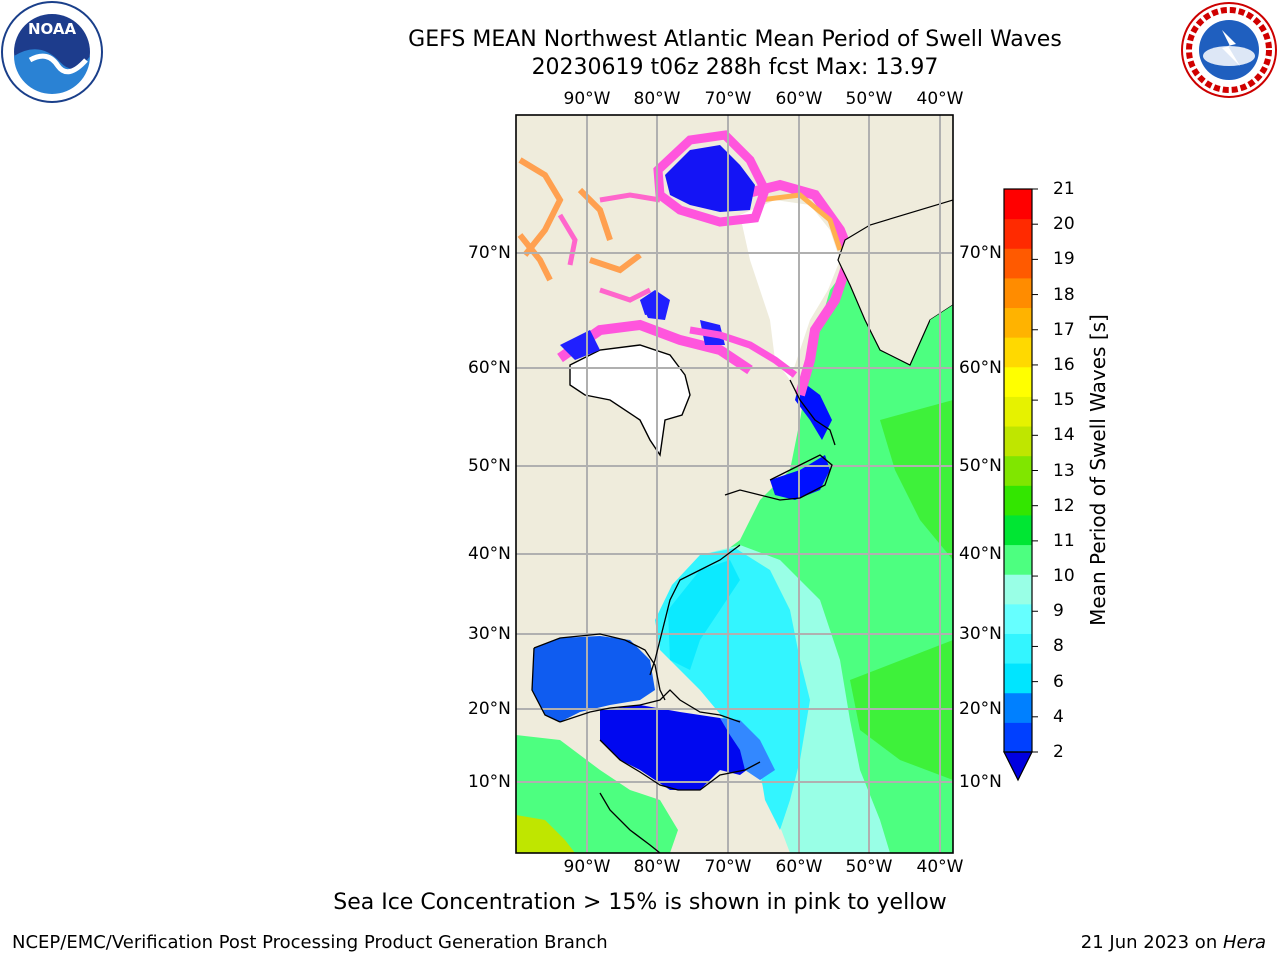  What do you see at coordinates (489, 709) in the screenshot?
I see `lat-label-left: 20°N` at bounding box center [489, 709].